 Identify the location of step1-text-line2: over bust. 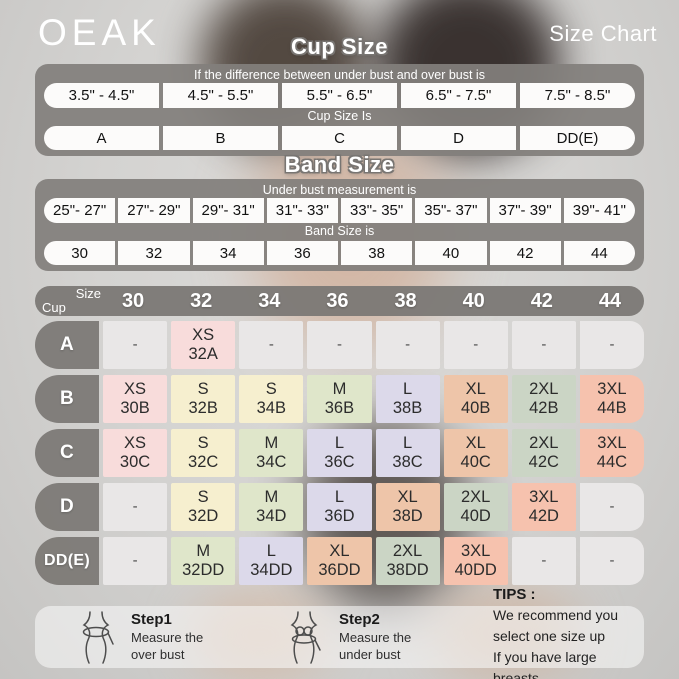
(158, 654).